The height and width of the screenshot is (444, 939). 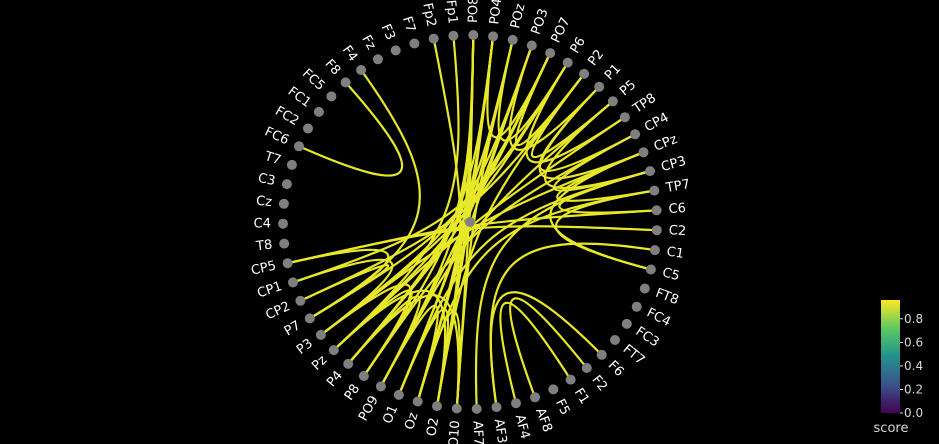 What do you see at coordinates (451, 12) in the screenshot?
I see `label-Fp1: Fp1` at bounding box center [451, 12].